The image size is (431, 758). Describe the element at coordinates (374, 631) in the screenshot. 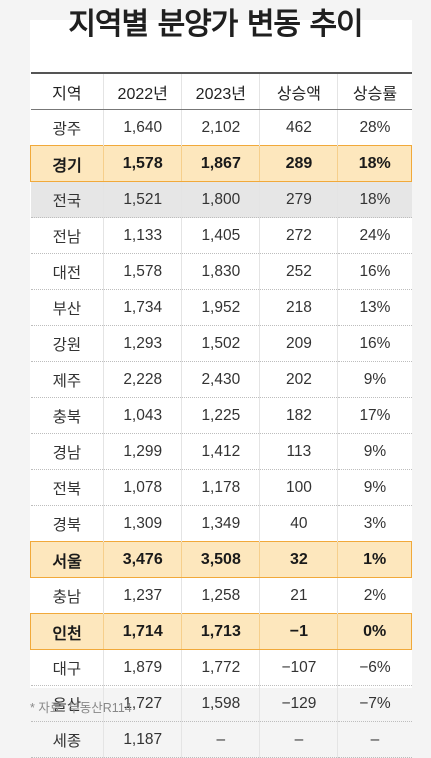

I see `cell-increase-rate: 0%` at that location.